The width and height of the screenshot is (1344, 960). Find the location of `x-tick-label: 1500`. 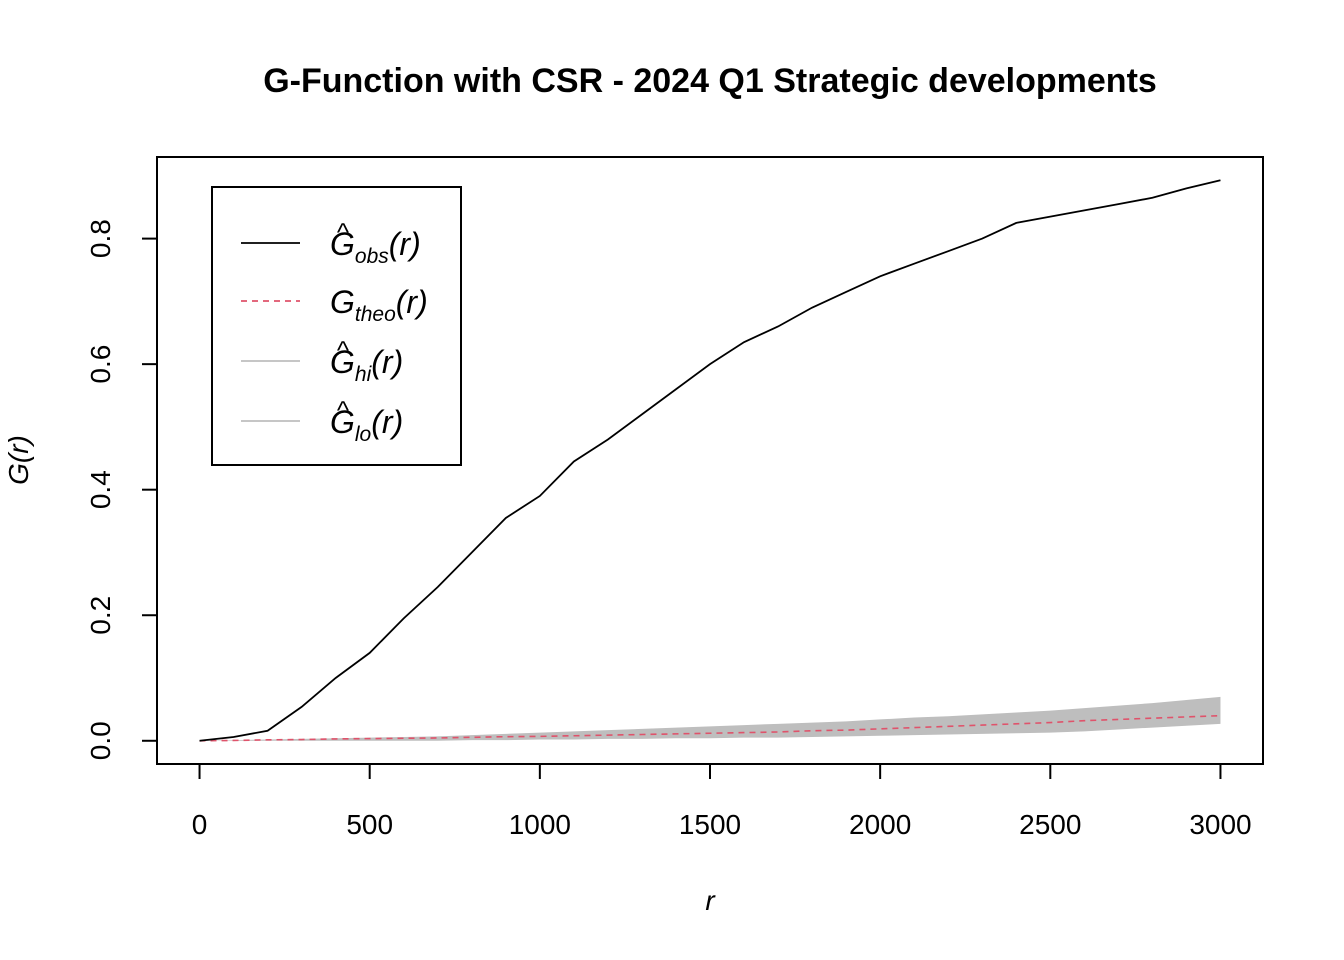

x-tick-label: 1500 is located at coordinates (710, 824).